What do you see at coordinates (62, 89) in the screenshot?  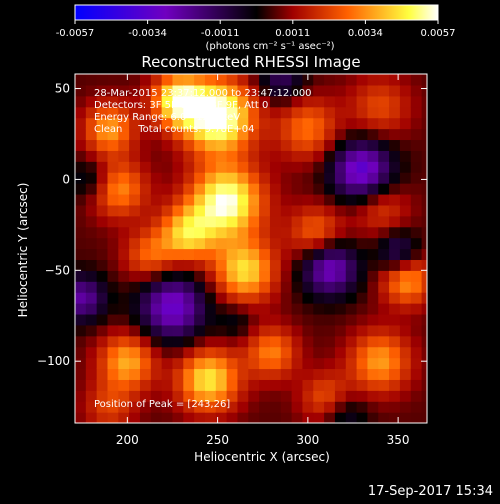 I see `y-tick-label: 50` at bounding box center [62, 89].